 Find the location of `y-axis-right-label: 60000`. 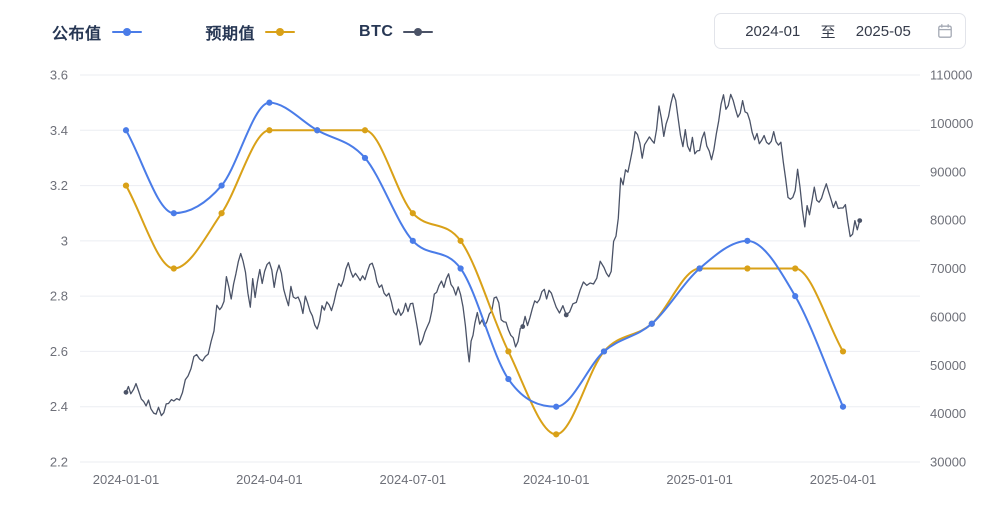

y-axis-right-label: 60000 is located at coordinates (948, 316).